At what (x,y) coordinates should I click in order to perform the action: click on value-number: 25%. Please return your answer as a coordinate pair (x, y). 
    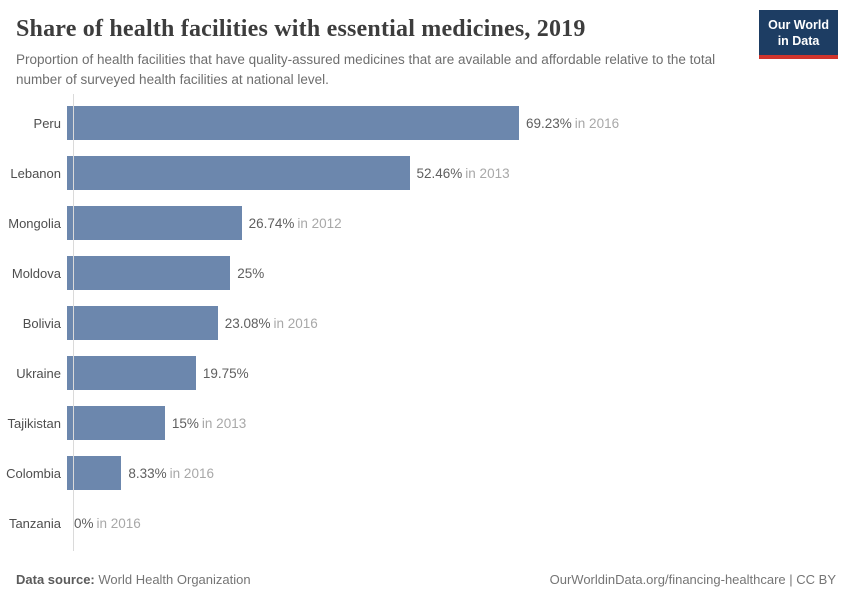
    Looking at the image, I should click on (251, 273).